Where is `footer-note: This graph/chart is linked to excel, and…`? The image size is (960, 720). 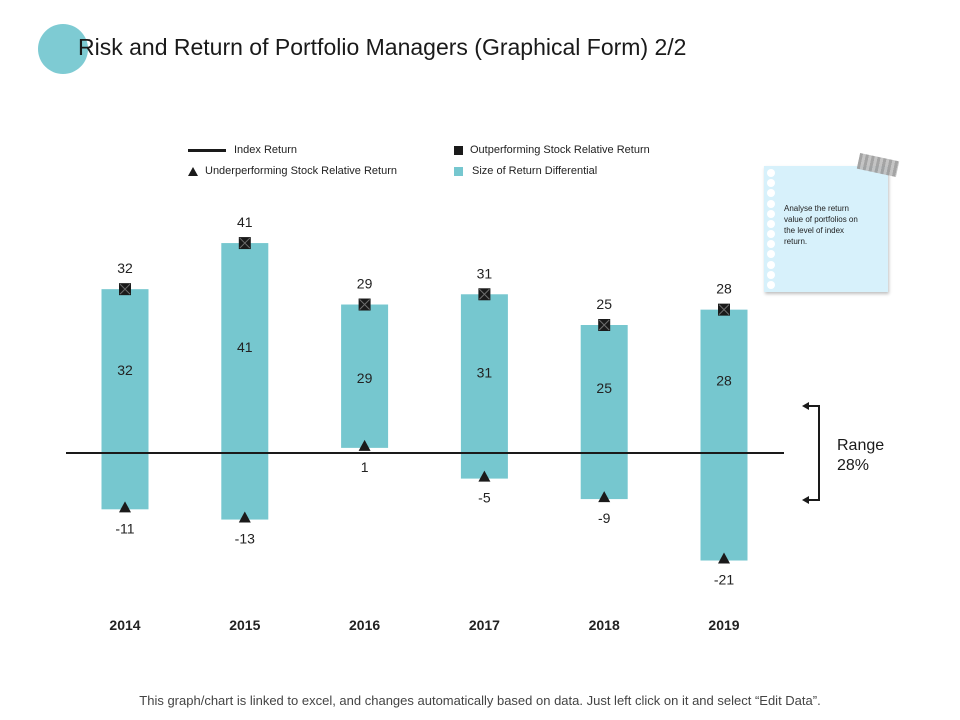 footer-note: This graph/chart is linked to excel, and… is located at coordinates (480, 700).